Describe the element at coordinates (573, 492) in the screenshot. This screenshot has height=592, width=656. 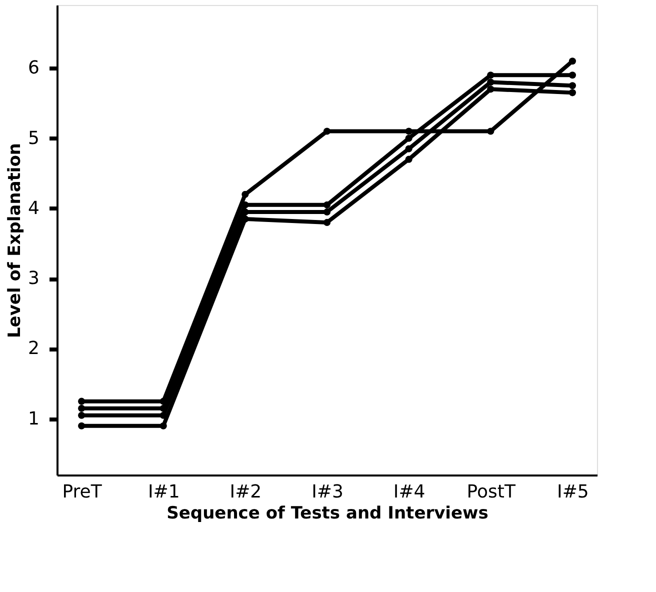
I see `x-tick-label: I#5` at that location.